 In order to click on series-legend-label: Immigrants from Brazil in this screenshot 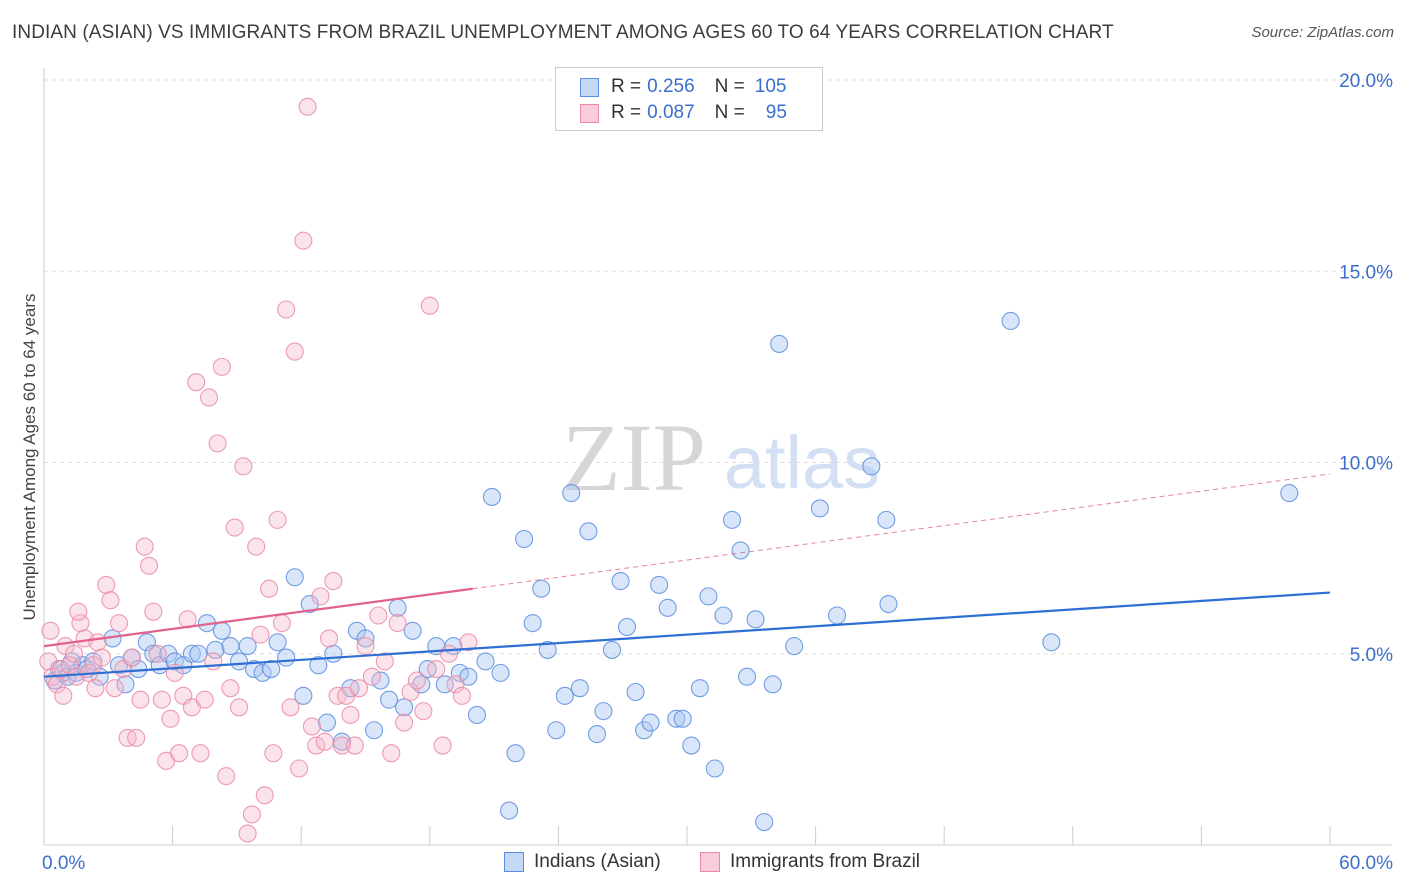, I will do `click(825, 861)`.